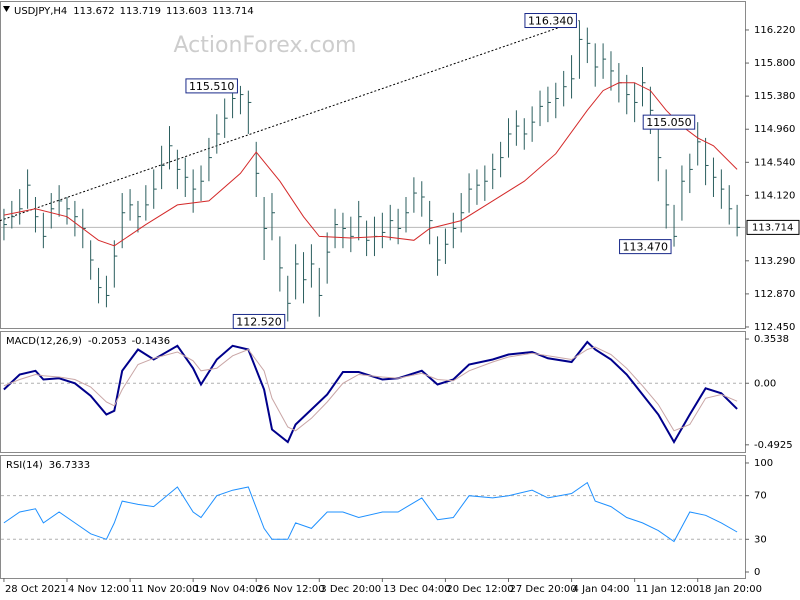 The height and width of the screenshot is (600, 800). Describe the element at coordinates (140, 11) in the screenshot. I see `readout-value: 113.719` at that location.